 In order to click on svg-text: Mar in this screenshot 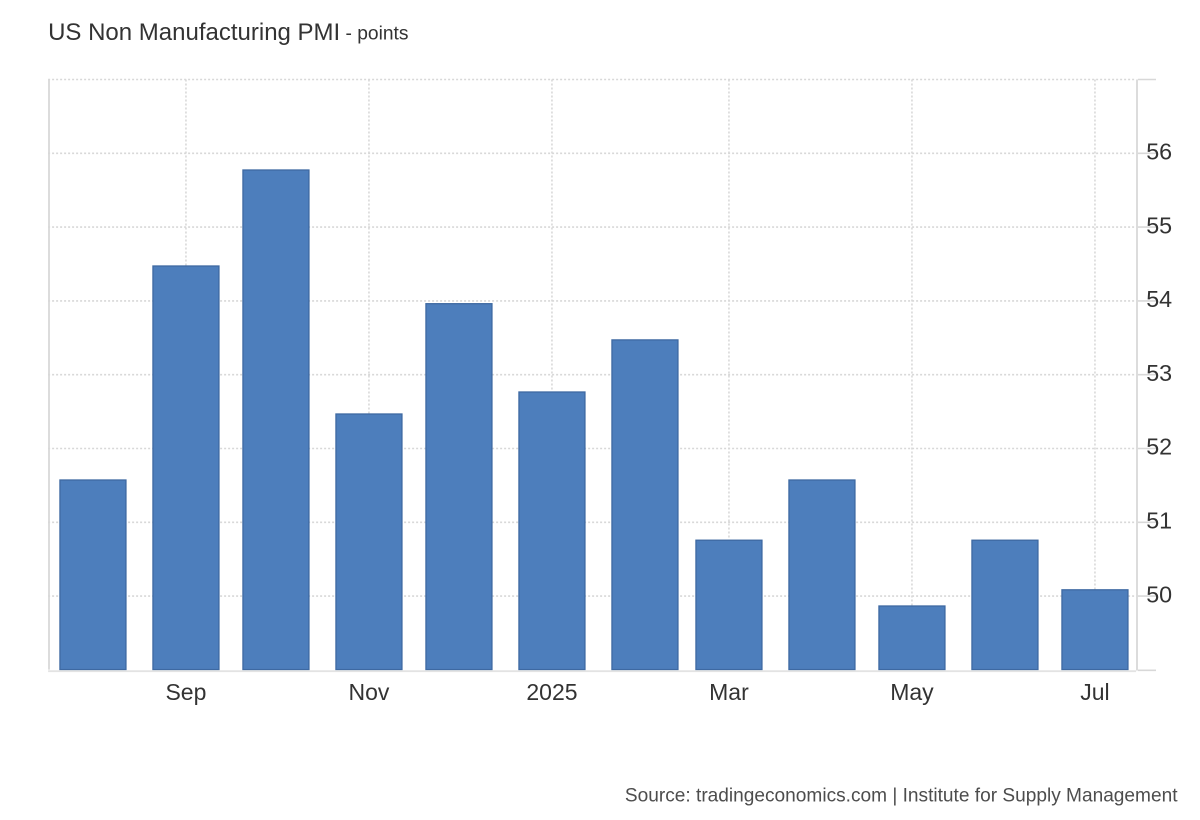, I will do `click(729, 692)`.